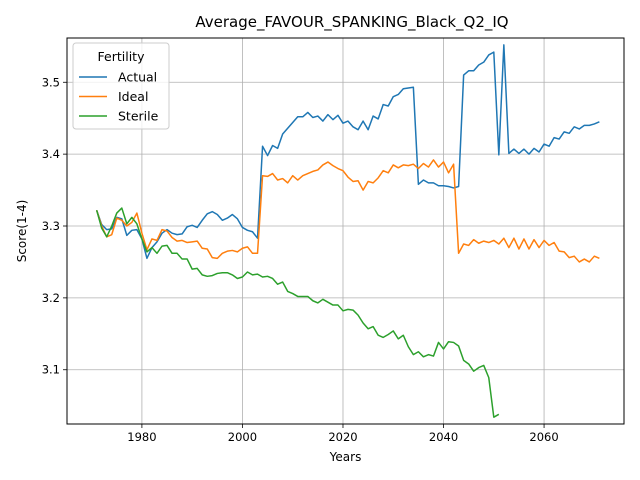 The image size is (640, 480). Describe the element at coordinates (133, 96) in the screenshot. I see `legend-label-ideal: Ideal` at that location.